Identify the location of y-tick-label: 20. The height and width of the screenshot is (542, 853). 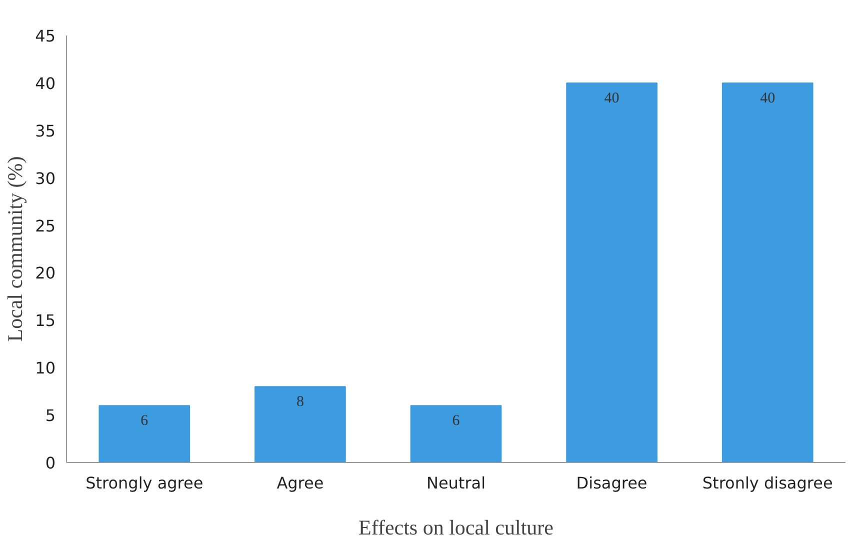
(45, 273).